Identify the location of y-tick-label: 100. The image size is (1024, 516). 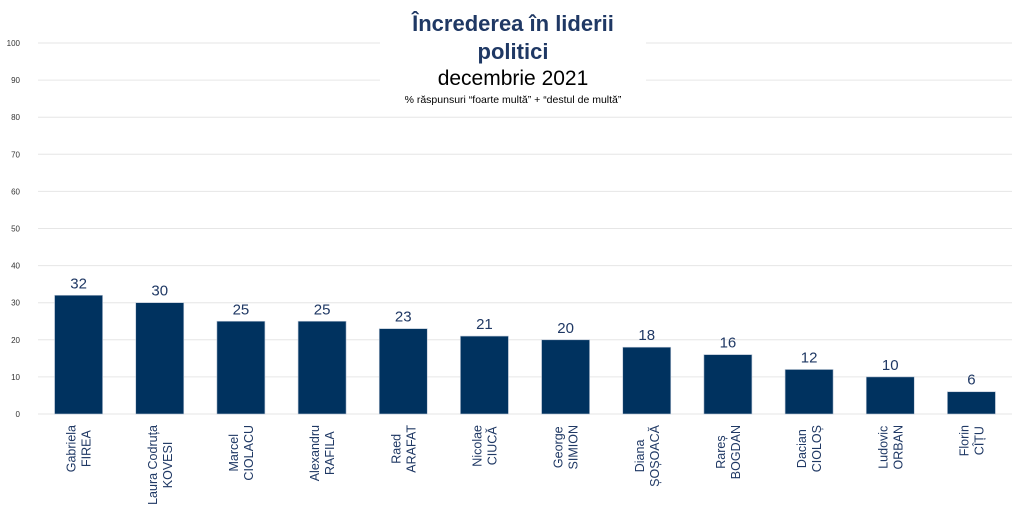
(14, 43).